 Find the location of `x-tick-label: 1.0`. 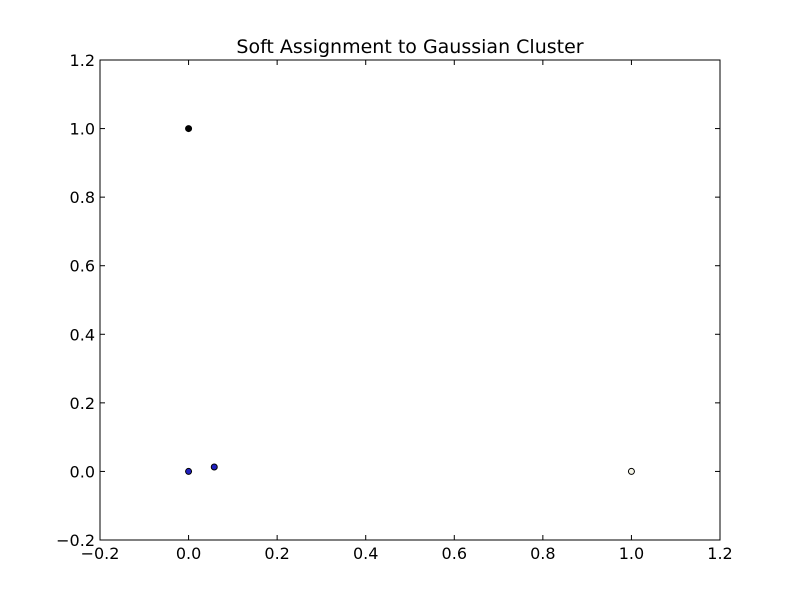

x-tick-label: 1.0 is located at coordinates (631, 553).